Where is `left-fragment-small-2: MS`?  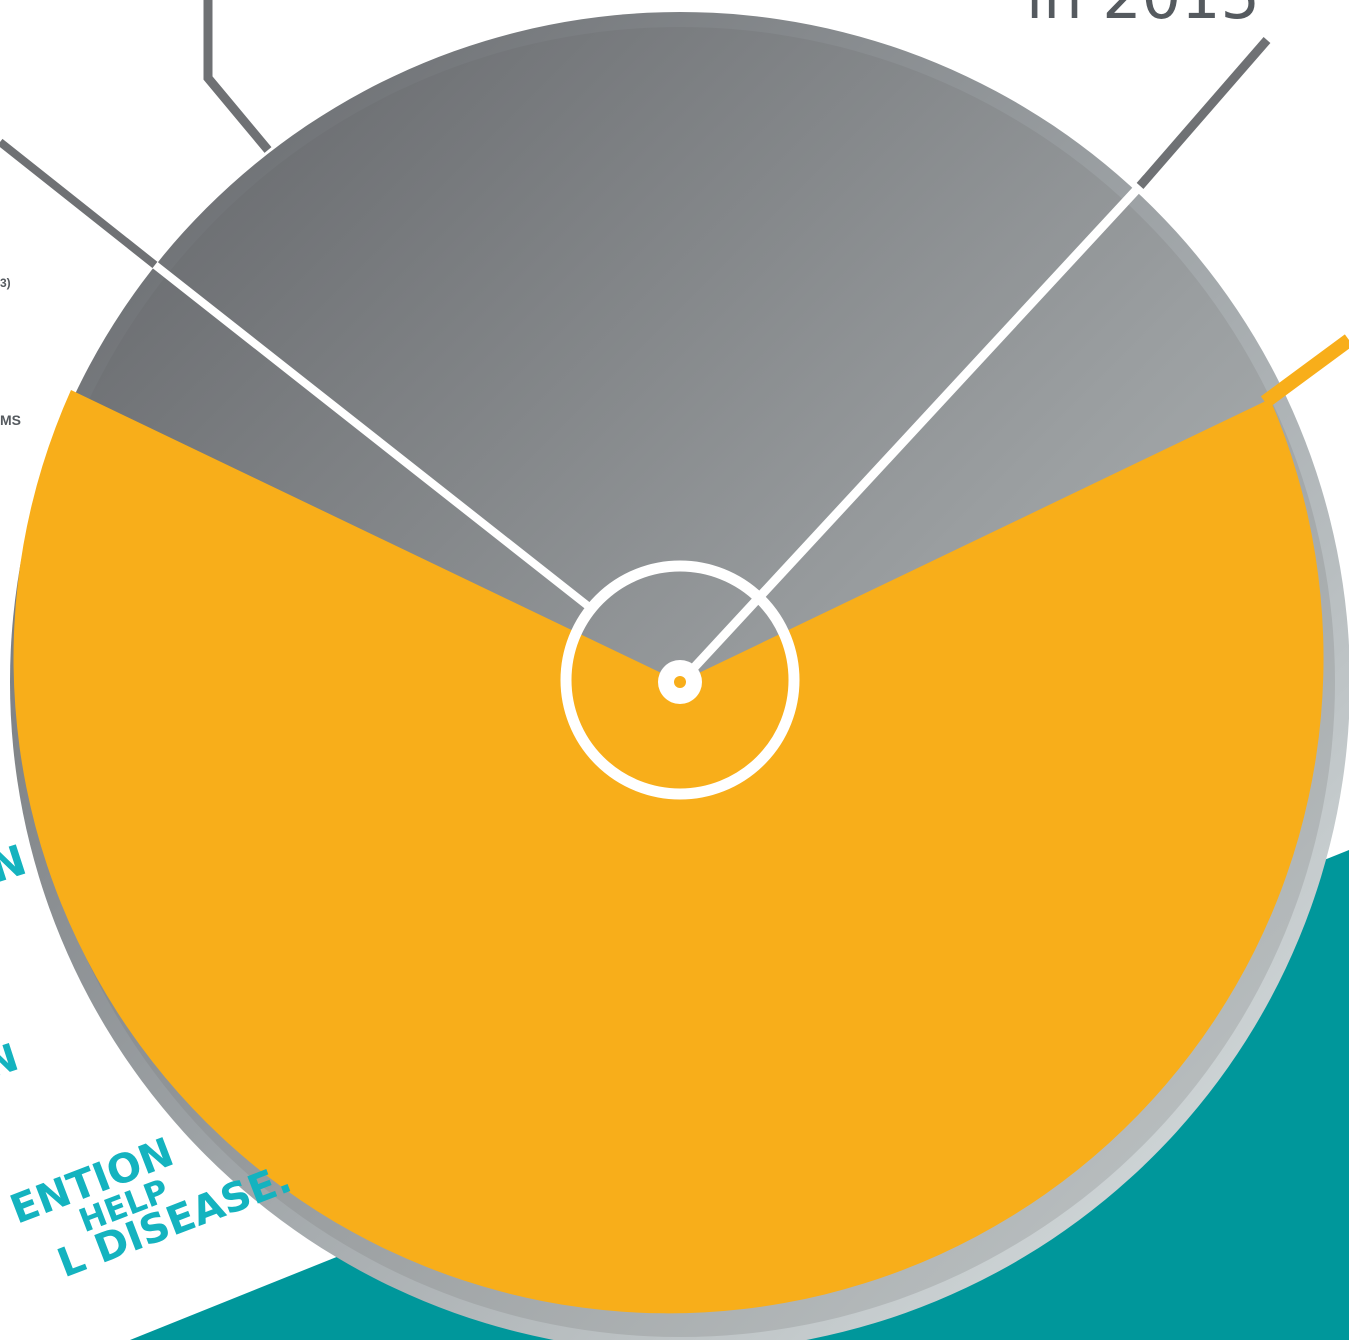 left-fragment-small-2: MS is located at coordinates (10, 420).